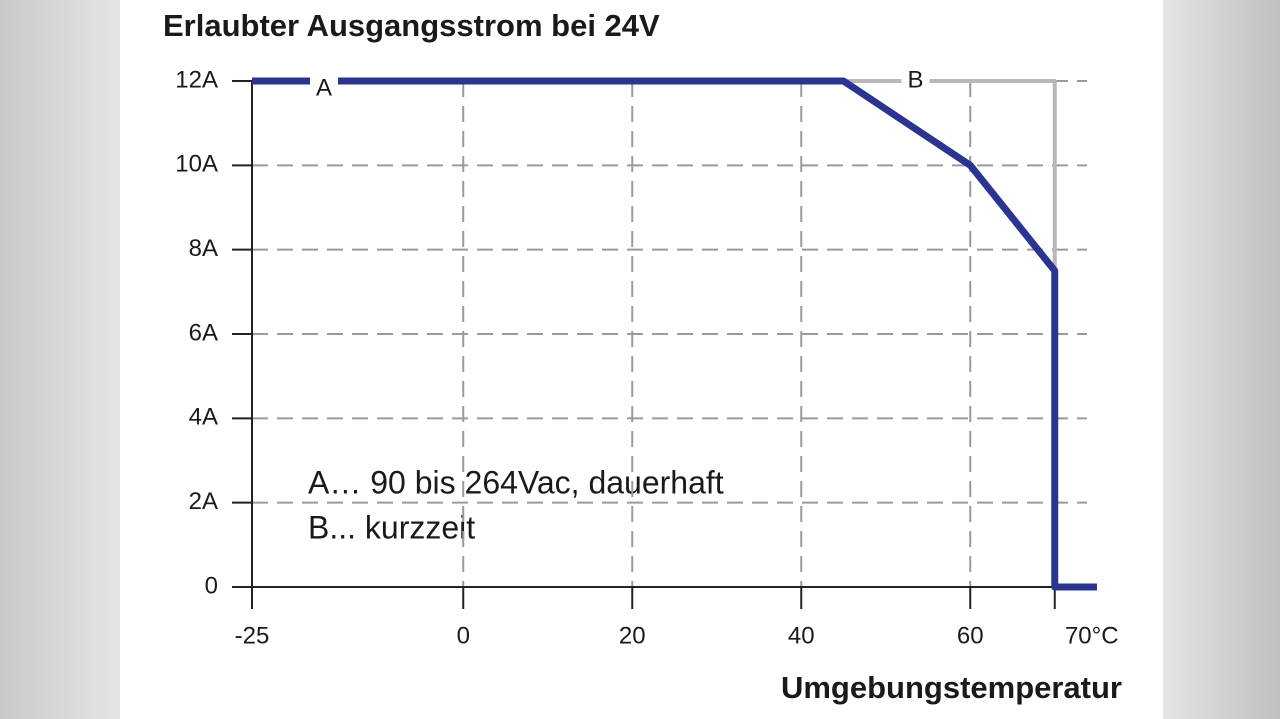 Image resolution: width=1280 pixels, height=719 pixels. Describe the element at coordinates (203, 417) in the screenshot. I see `y-tick-label: 4A` at that location.